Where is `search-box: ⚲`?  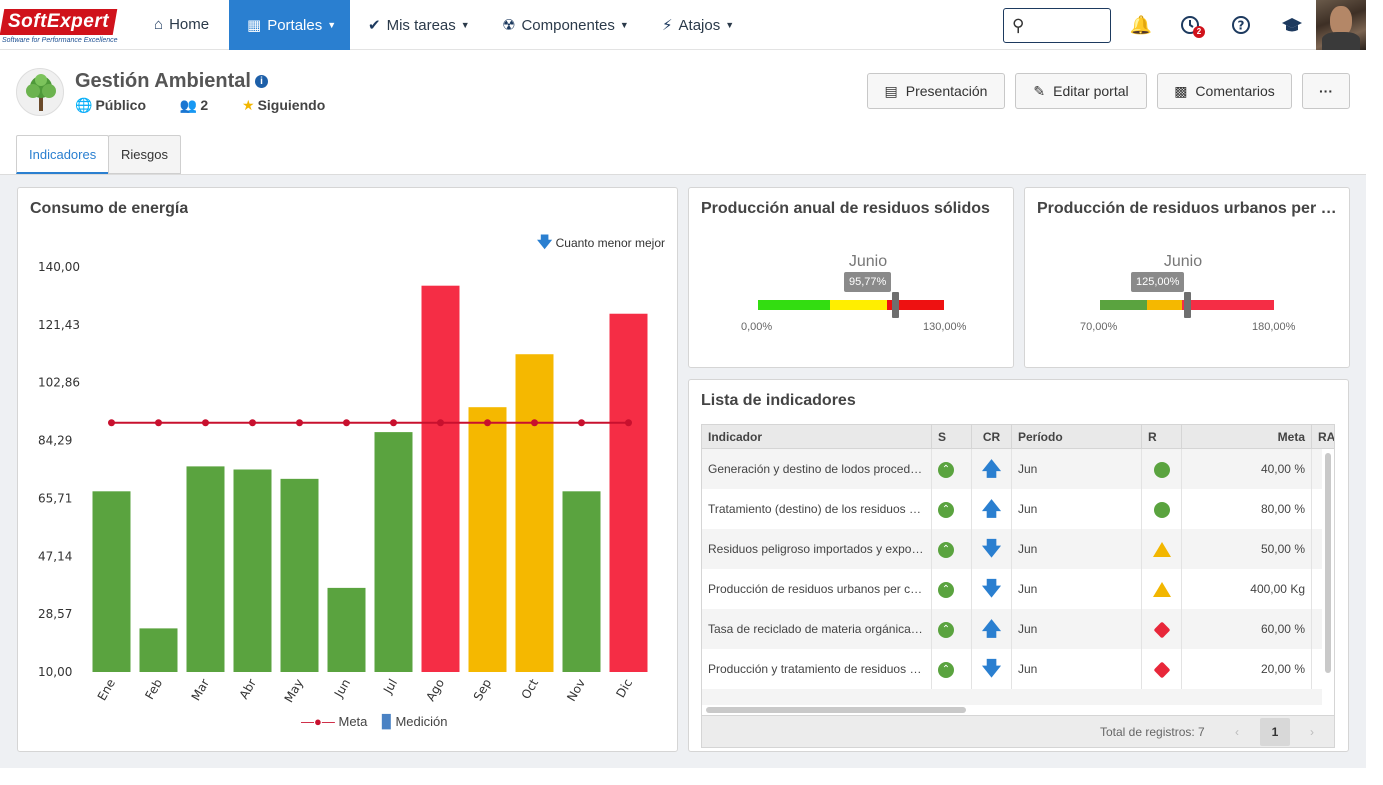 search-box: ⚲ is located at coordinates (1057, 25).